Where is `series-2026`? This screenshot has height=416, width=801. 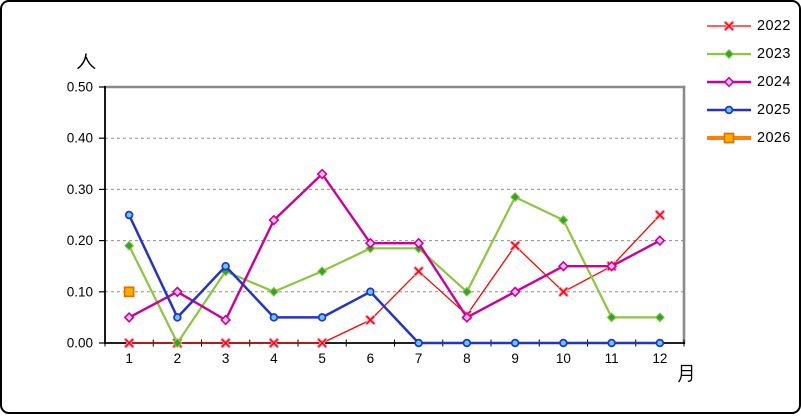 series-2026 is located at coordinates (129, 292).